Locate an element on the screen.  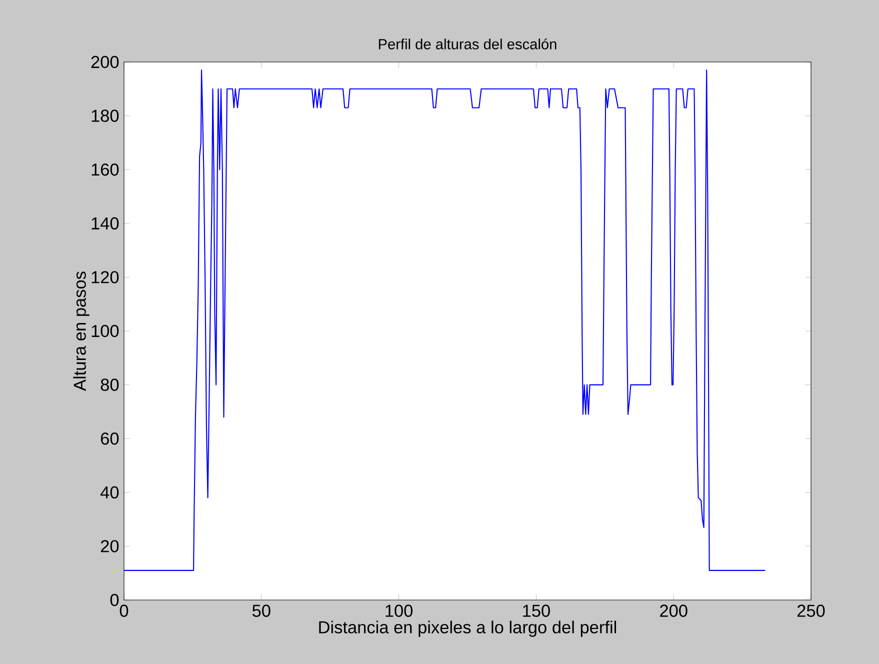
y-tick-label: 160 is located at coordinates (105, 169).